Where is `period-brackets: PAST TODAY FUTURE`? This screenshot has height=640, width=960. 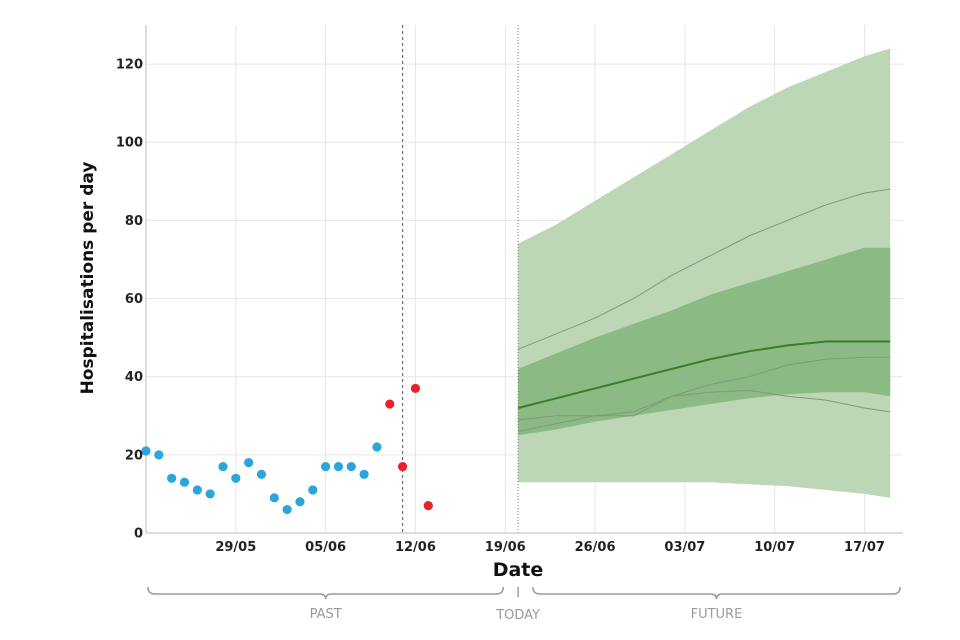 period-brackets: PAST TODAY FUTURE is located at coordinates (524, 604).